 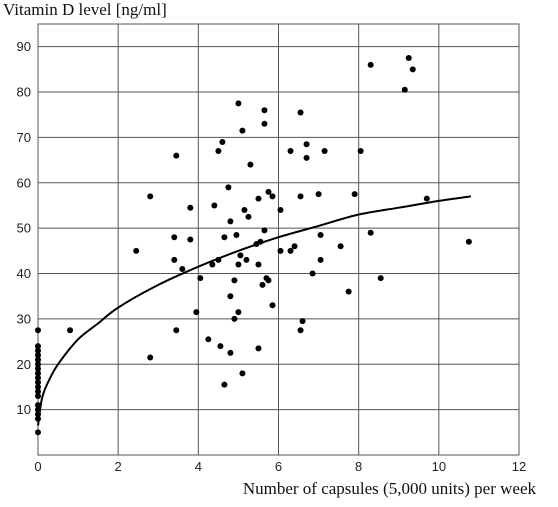 I want to click on y-axis-label: Vitamin D level [ng/ml], so click(x=85, y=9).